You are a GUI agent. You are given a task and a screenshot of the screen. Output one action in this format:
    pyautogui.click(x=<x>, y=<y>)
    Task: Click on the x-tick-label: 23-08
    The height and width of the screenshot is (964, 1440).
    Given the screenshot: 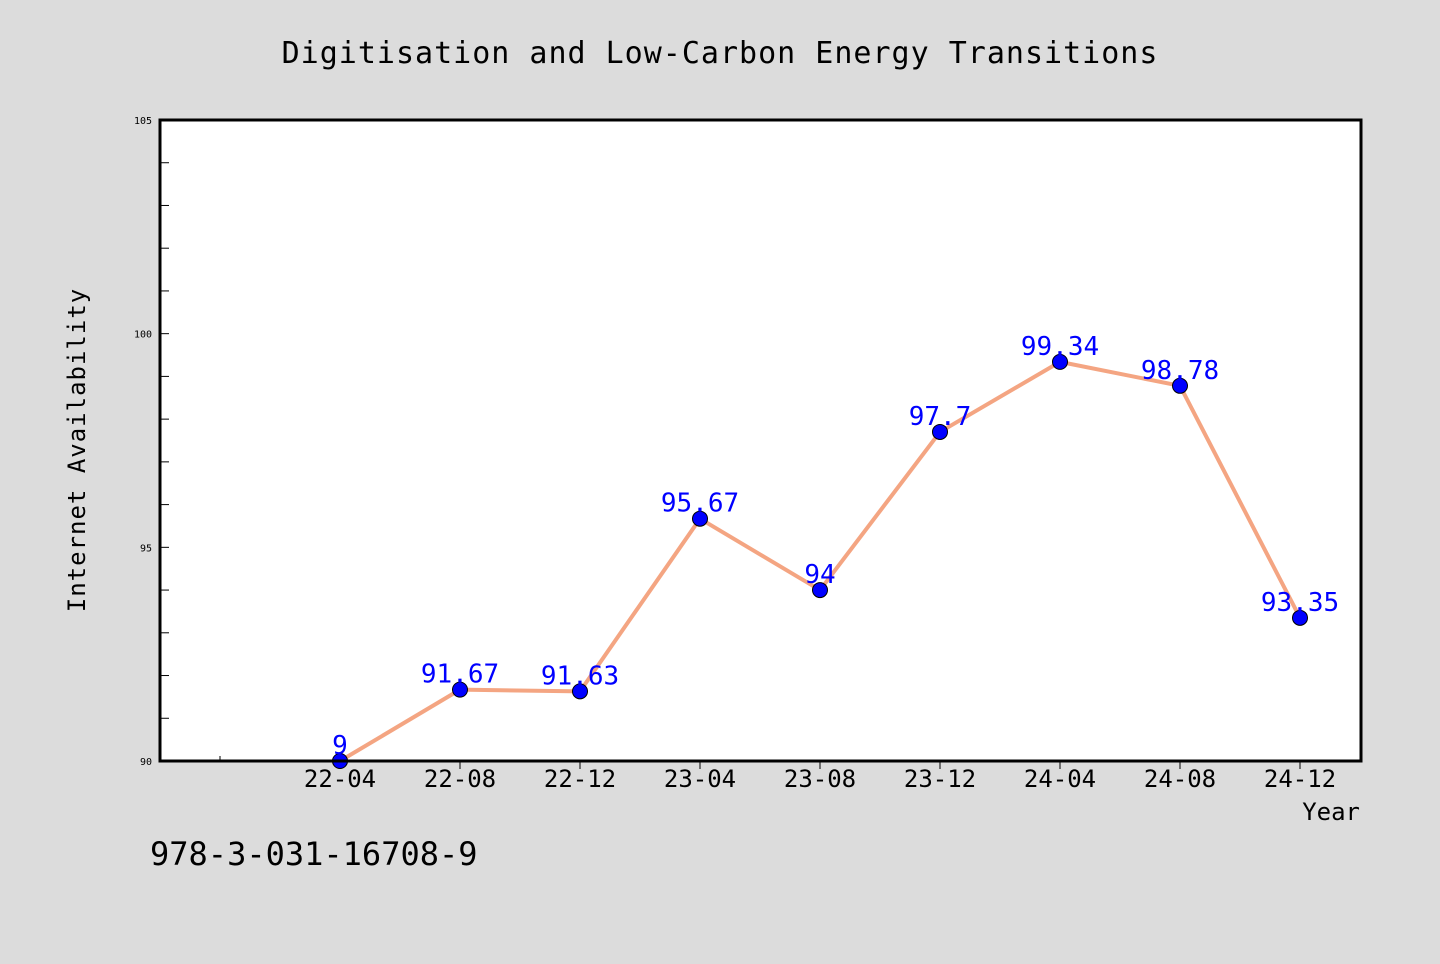 What is the action you would take?
    pyautogui.click(x=820, y=779)
    